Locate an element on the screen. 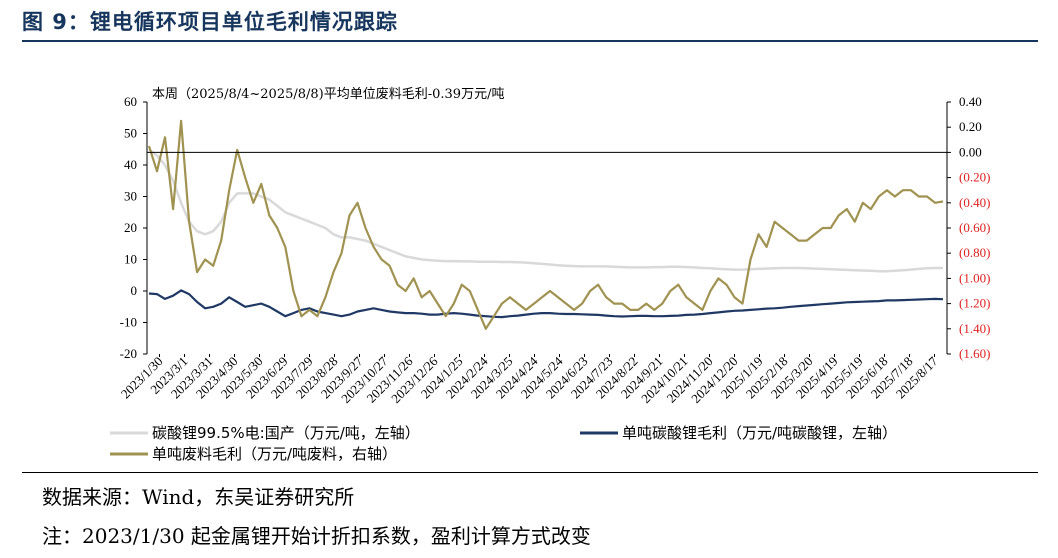 The height and width of the screenshot is (558, 1058). title-rule is located at coordinates (530, 41).